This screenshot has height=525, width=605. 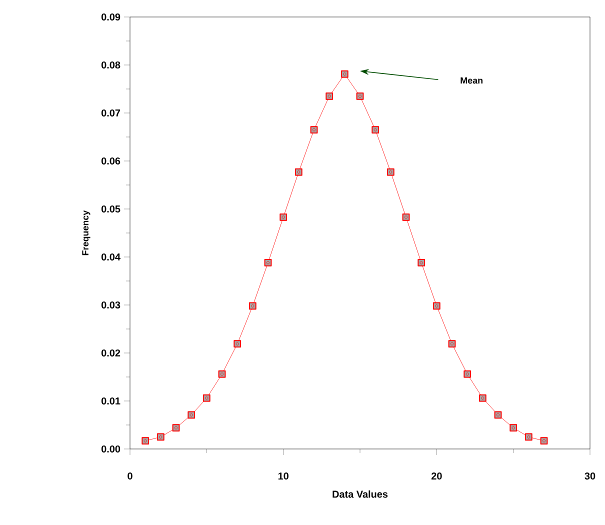 What do you see at coordinates (590, 476) in the screenshot?
I see `x-tick-label: 30` at bounding box center [590, 476].